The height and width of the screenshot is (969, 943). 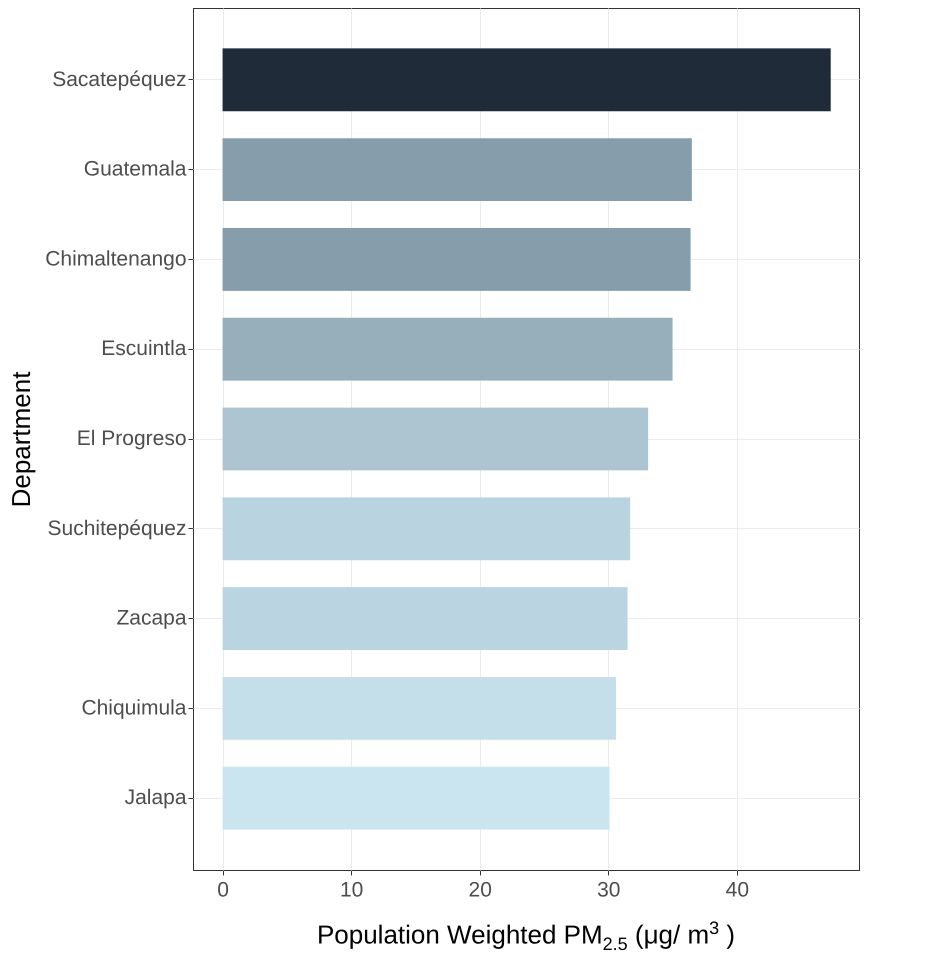 I want to click on y-tick-label: Chiquimula, so click(x=134, y=708).